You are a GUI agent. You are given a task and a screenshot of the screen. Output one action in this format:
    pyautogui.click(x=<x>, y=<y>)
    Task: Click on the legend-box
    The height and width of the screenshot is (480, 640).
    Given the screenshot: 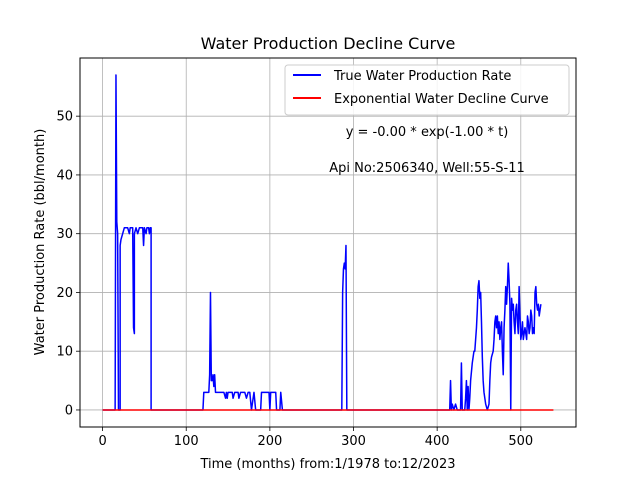 What is the action you would take?
    pyautogui.click(x=427, y=90)
    